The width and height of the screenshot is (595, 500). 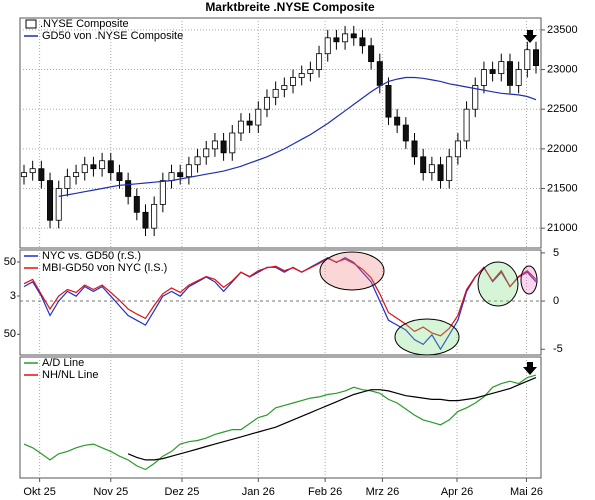 What do you see at coordinates (258, 492) in the screenshot?
I see `x-tick-label: Jan 26` at bounding box center [258, 492].